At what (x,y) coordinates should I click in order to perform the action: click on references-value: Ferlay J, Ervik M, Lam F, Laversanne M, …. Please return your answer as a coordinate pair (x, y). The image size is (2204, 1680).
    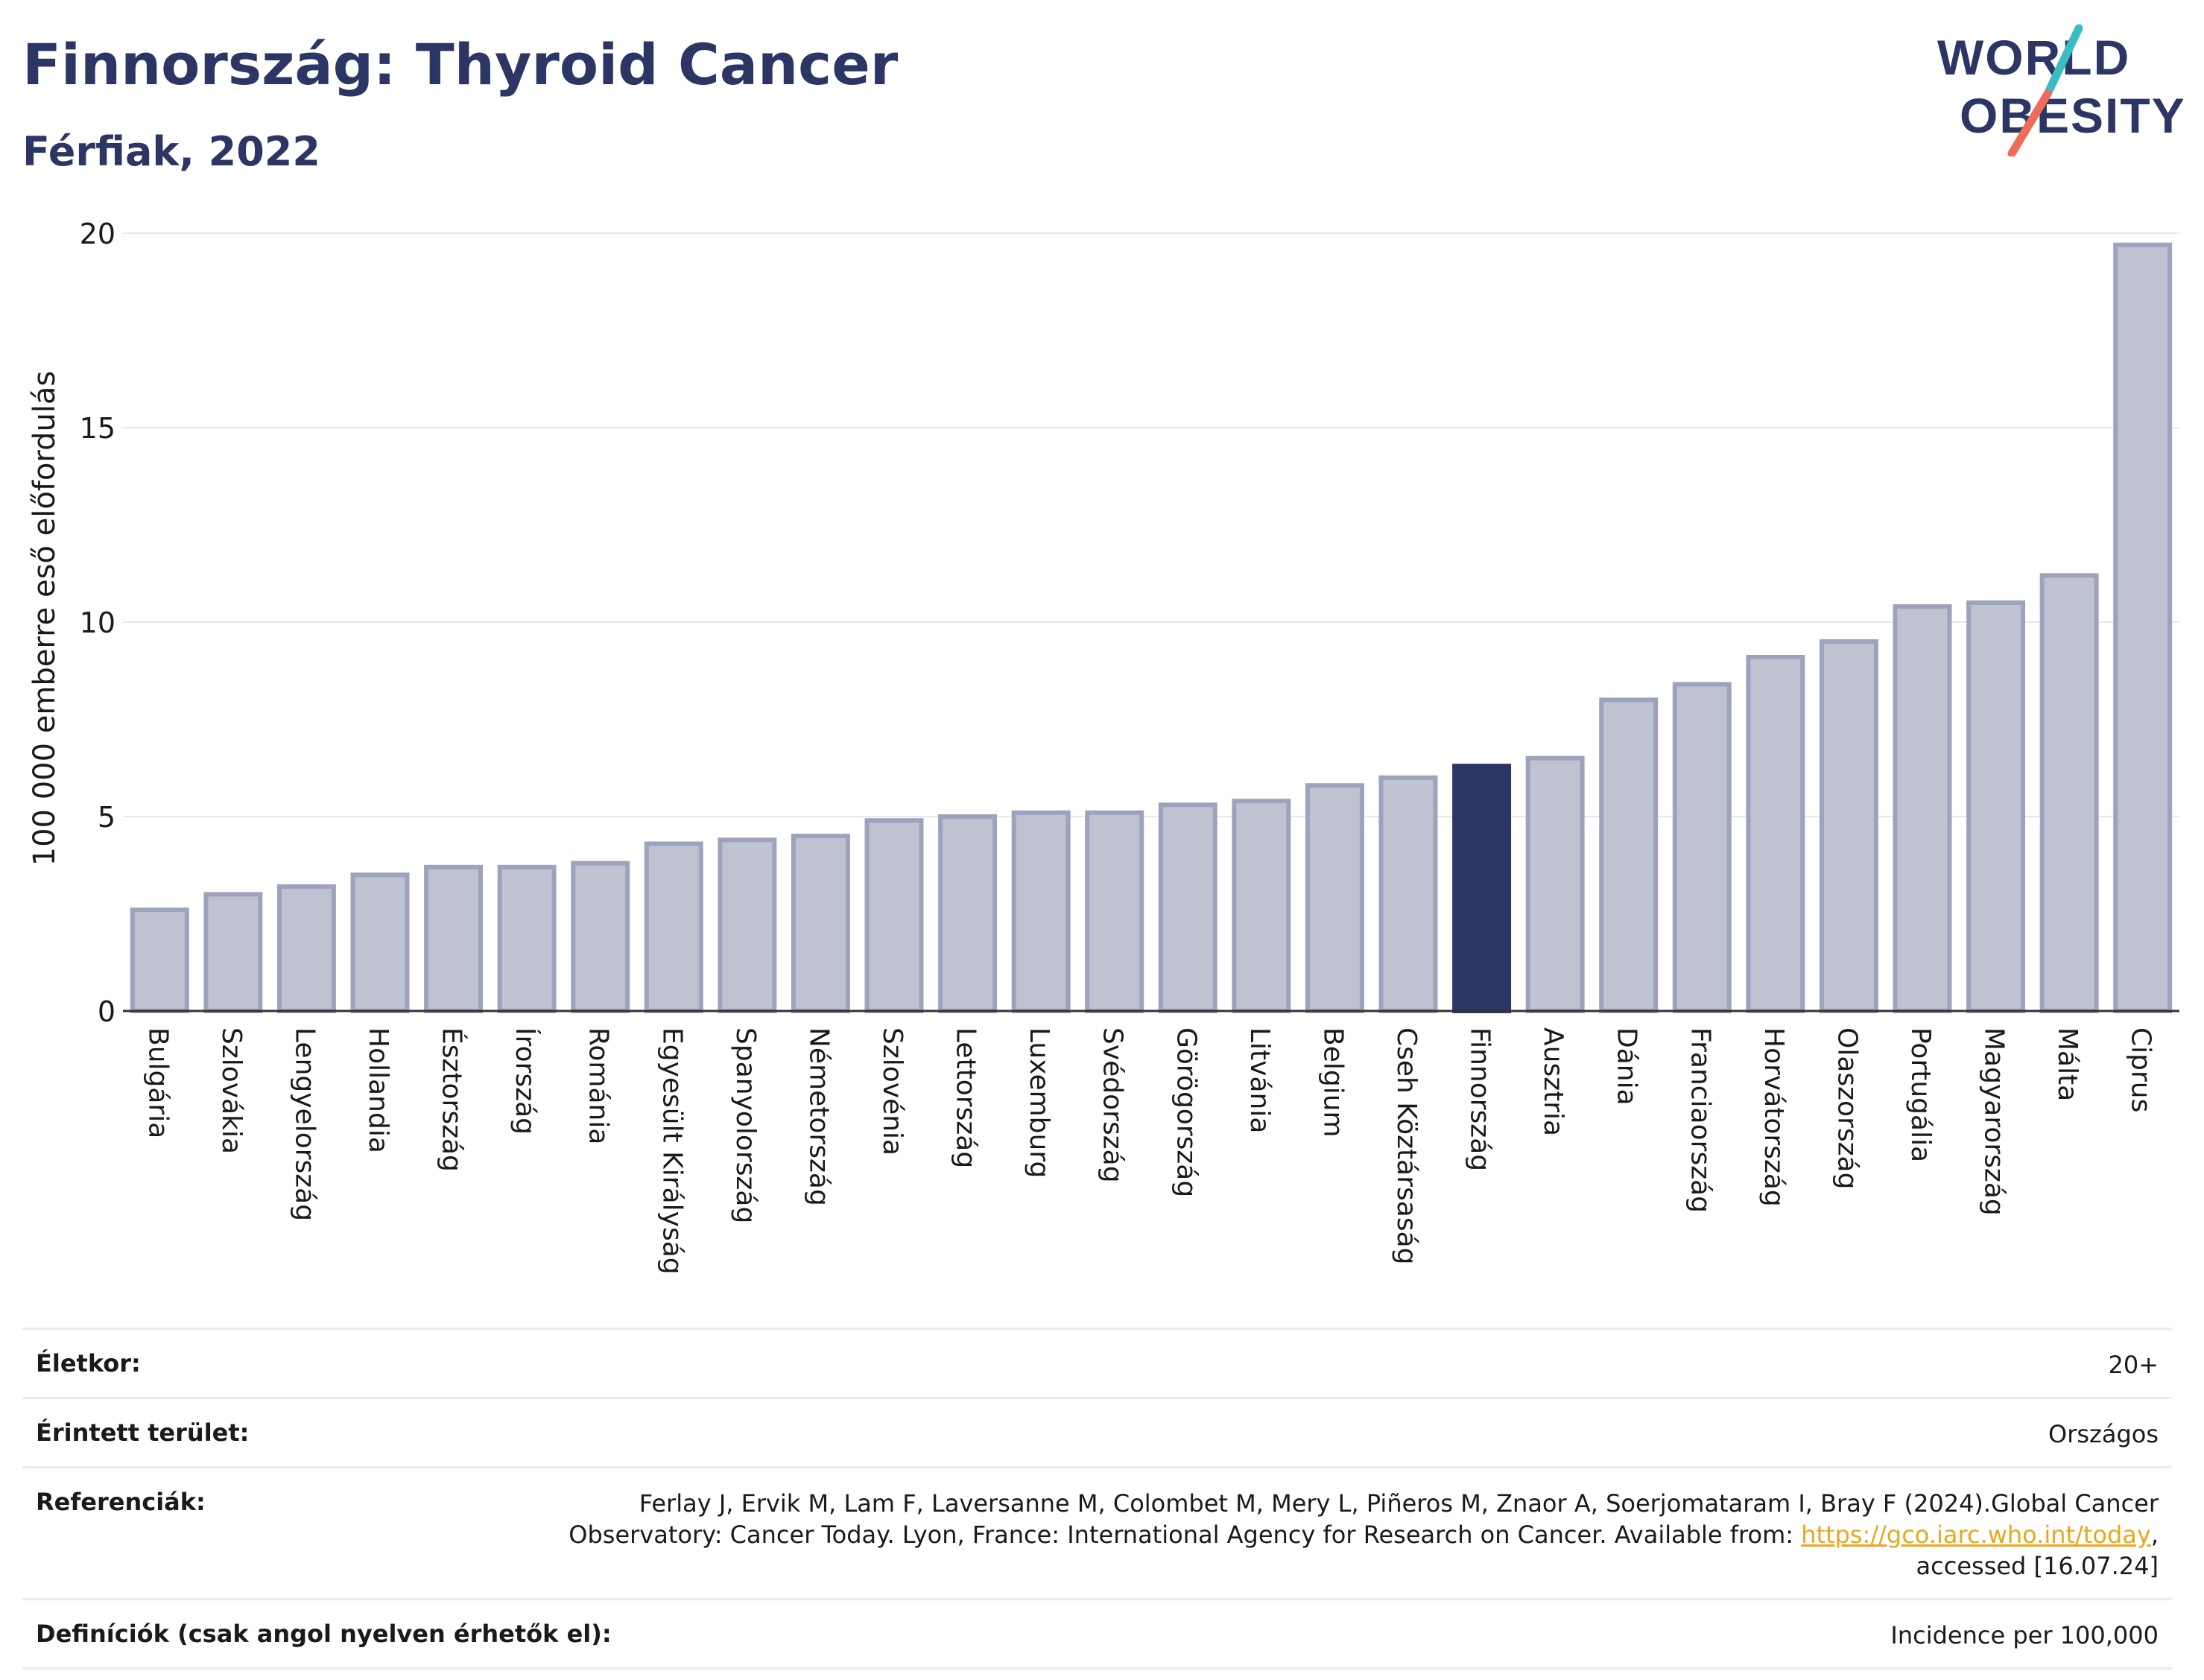
    Looking at the image, I should click on (1358, 1535).